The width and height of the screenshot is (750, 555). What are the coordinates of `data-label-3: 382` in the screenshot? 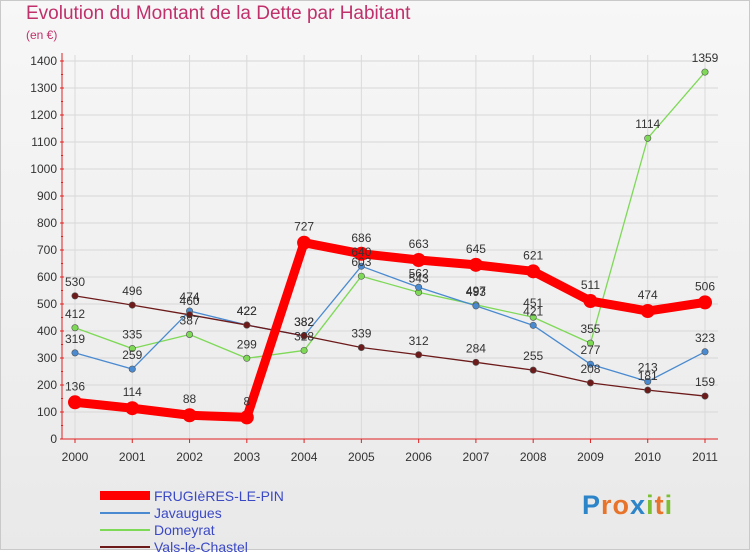 It's located at (304, 322).